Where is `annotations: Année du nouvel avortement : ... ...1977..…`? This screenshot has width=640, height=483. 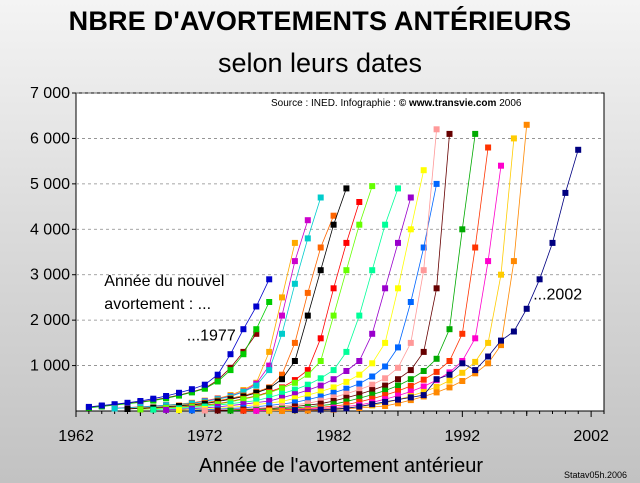
annotations: Année du nouvel avortement : ... ...1977..… is located at coordinates (343, 309).